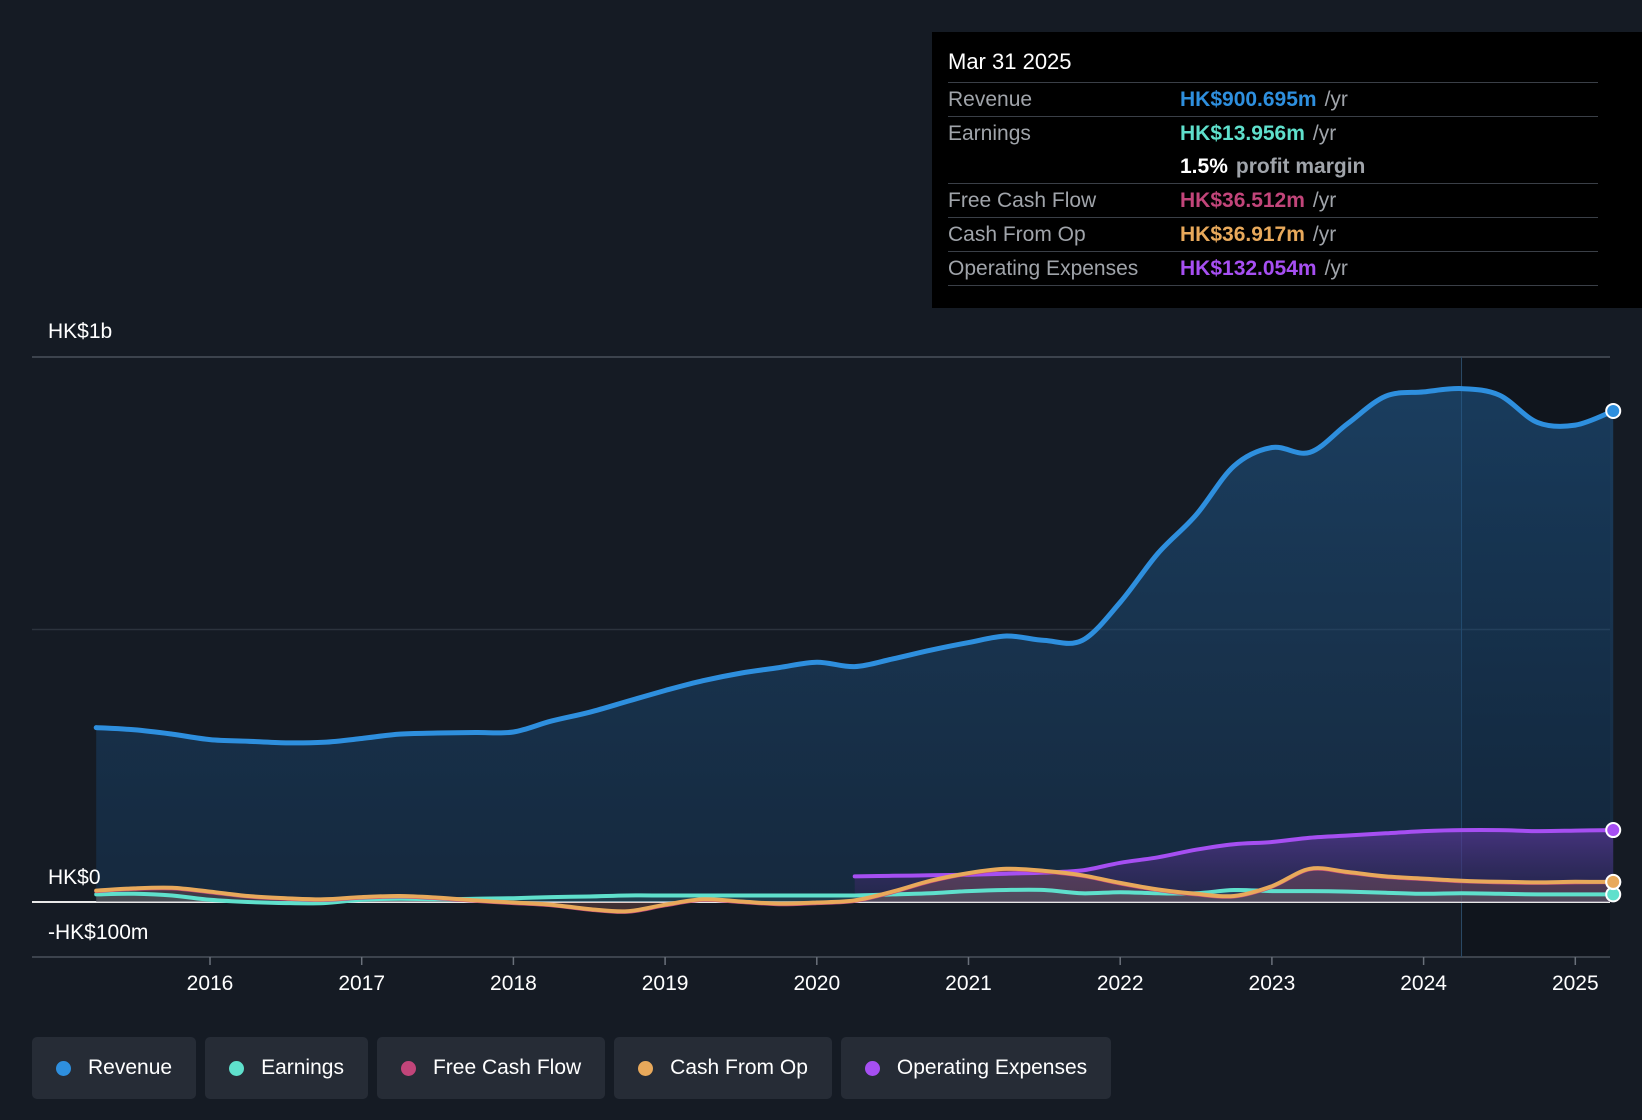 This screenshot has height=1120, width=1642. I want to click on x-tick-label-2025: 2025, so click(1575, 983).